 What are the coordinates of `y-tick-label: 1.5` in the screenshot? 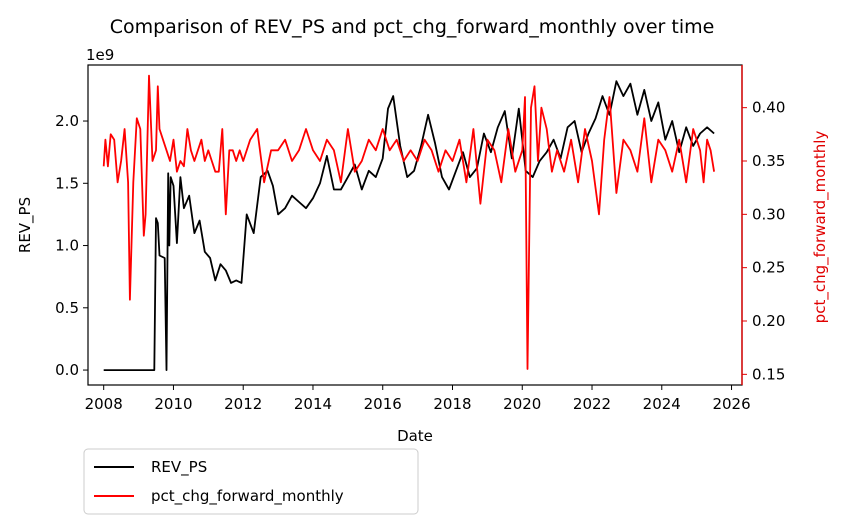 It's located at (67, 183).